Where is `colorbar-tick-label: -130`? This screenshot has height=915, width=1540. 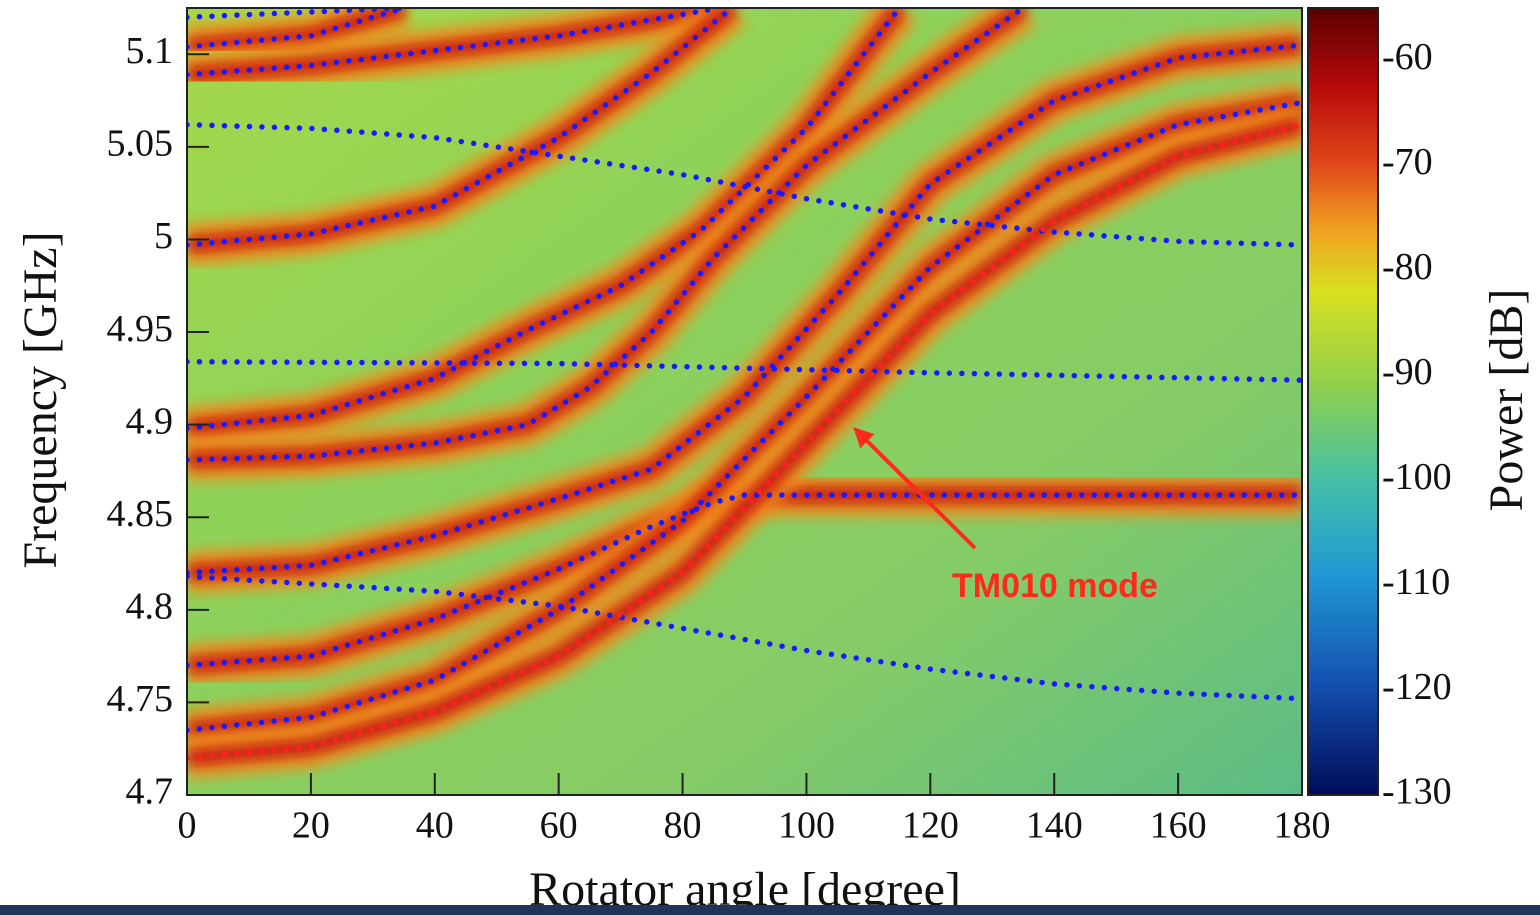
colorbar-tick-label: -130 is located at coordinates (1417, 792).